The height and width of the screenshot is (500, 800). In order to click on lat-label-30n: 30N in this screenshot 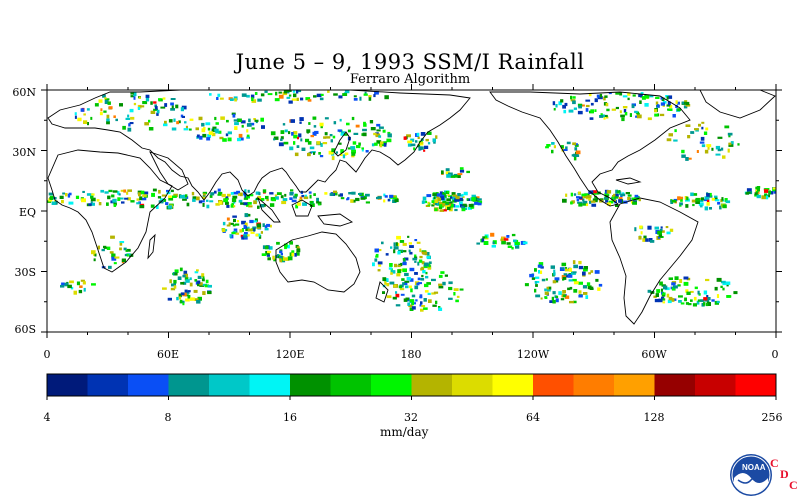, I will do `click(24, 152)`.